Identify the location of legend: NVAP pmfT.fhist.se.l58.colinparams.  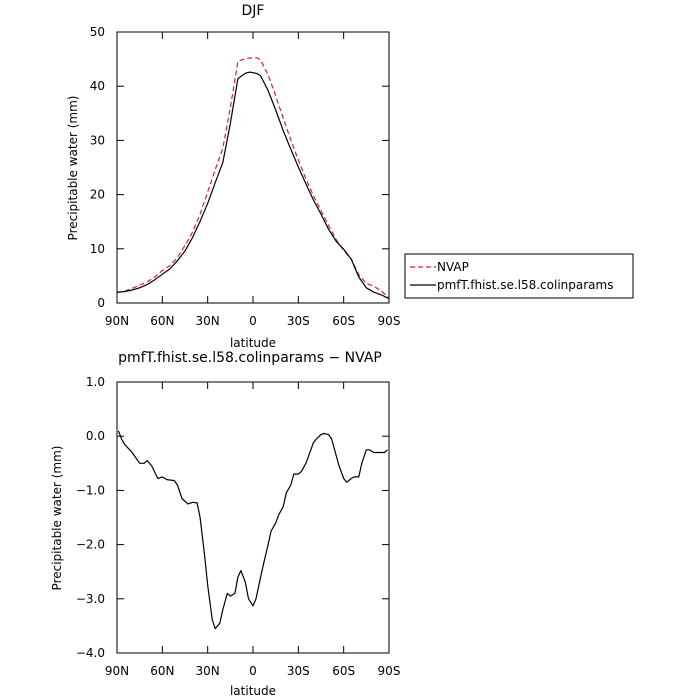
(519, 276).